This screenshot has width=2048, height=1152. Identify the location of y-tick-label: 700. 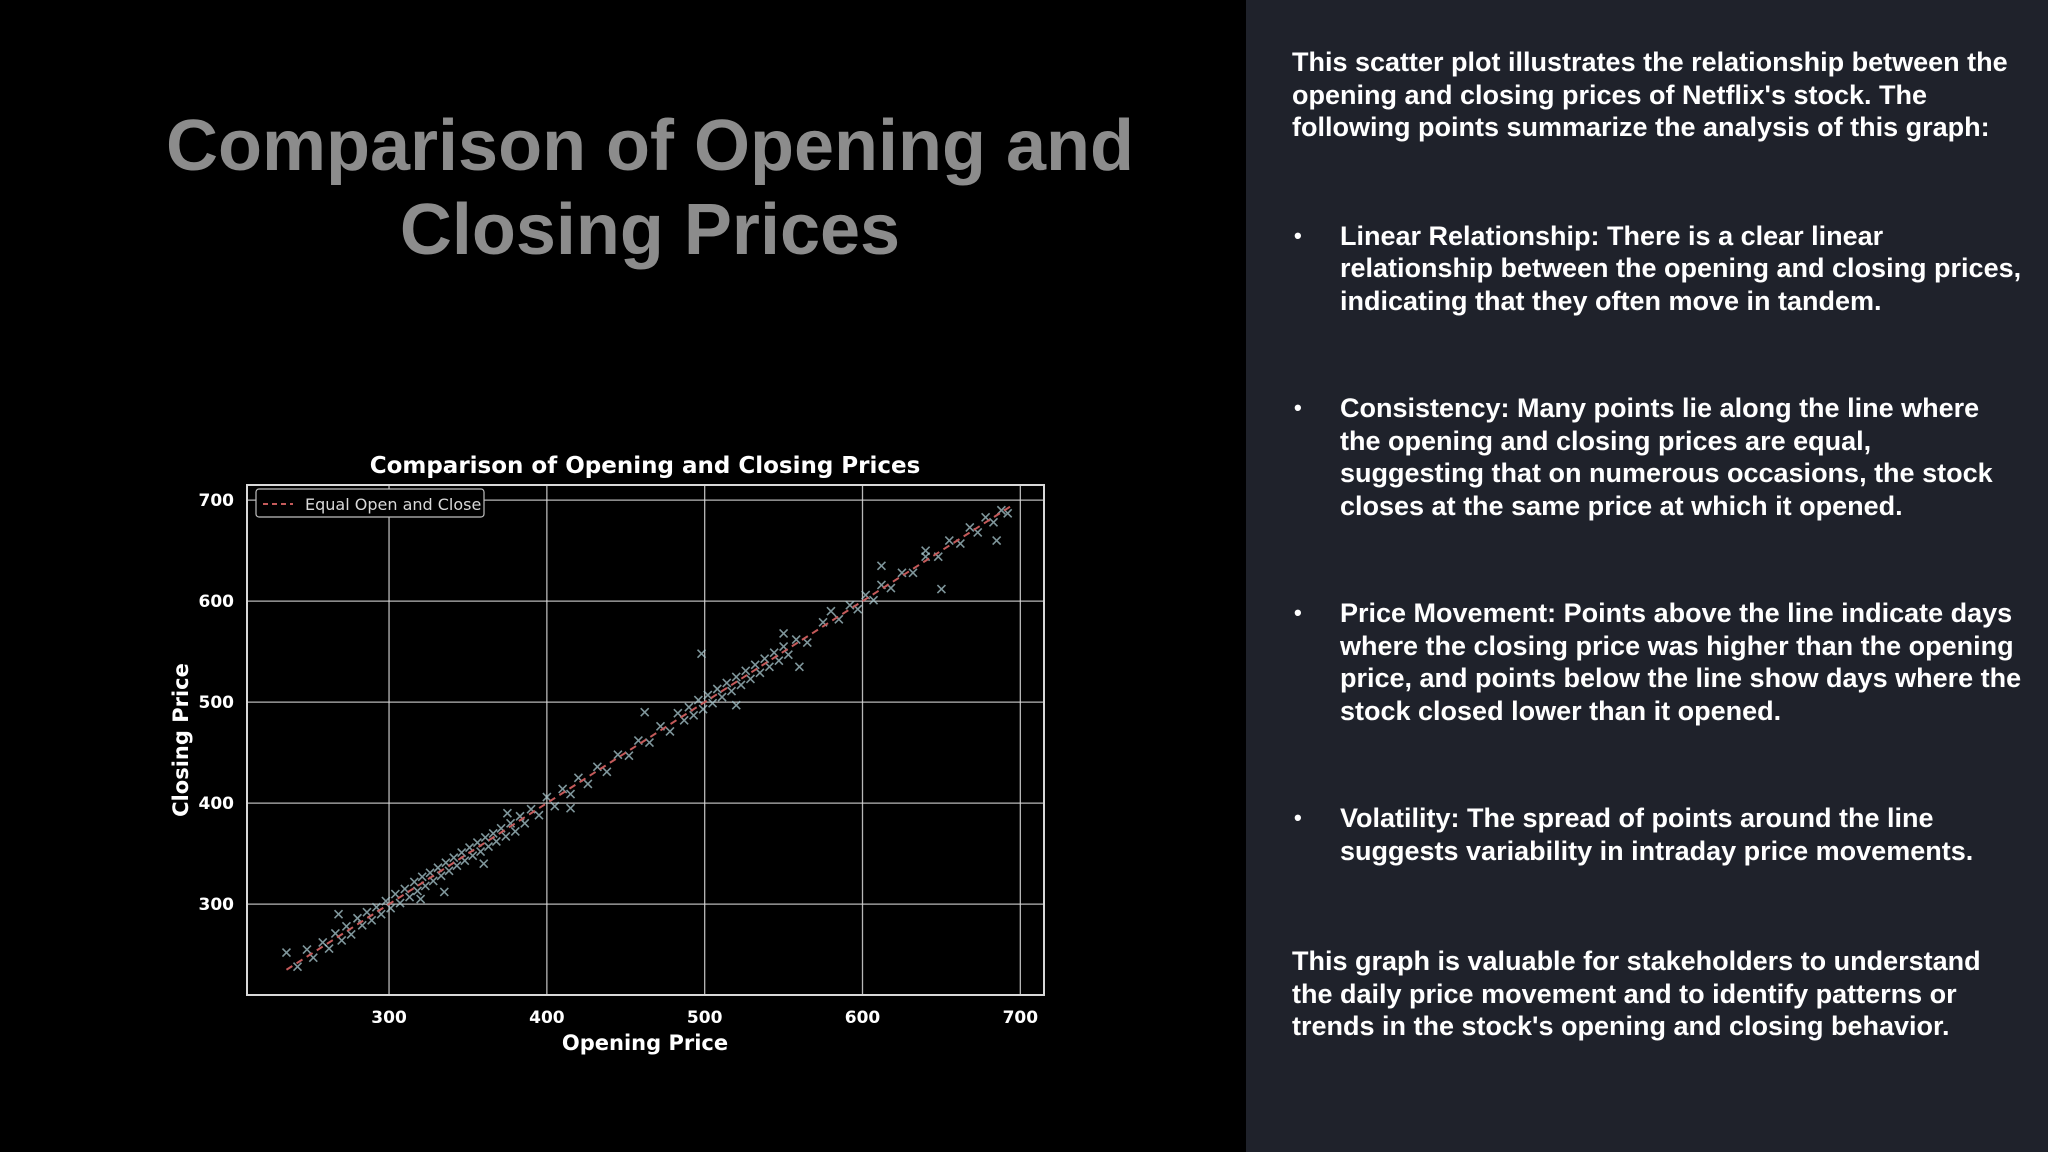
(217, 501).